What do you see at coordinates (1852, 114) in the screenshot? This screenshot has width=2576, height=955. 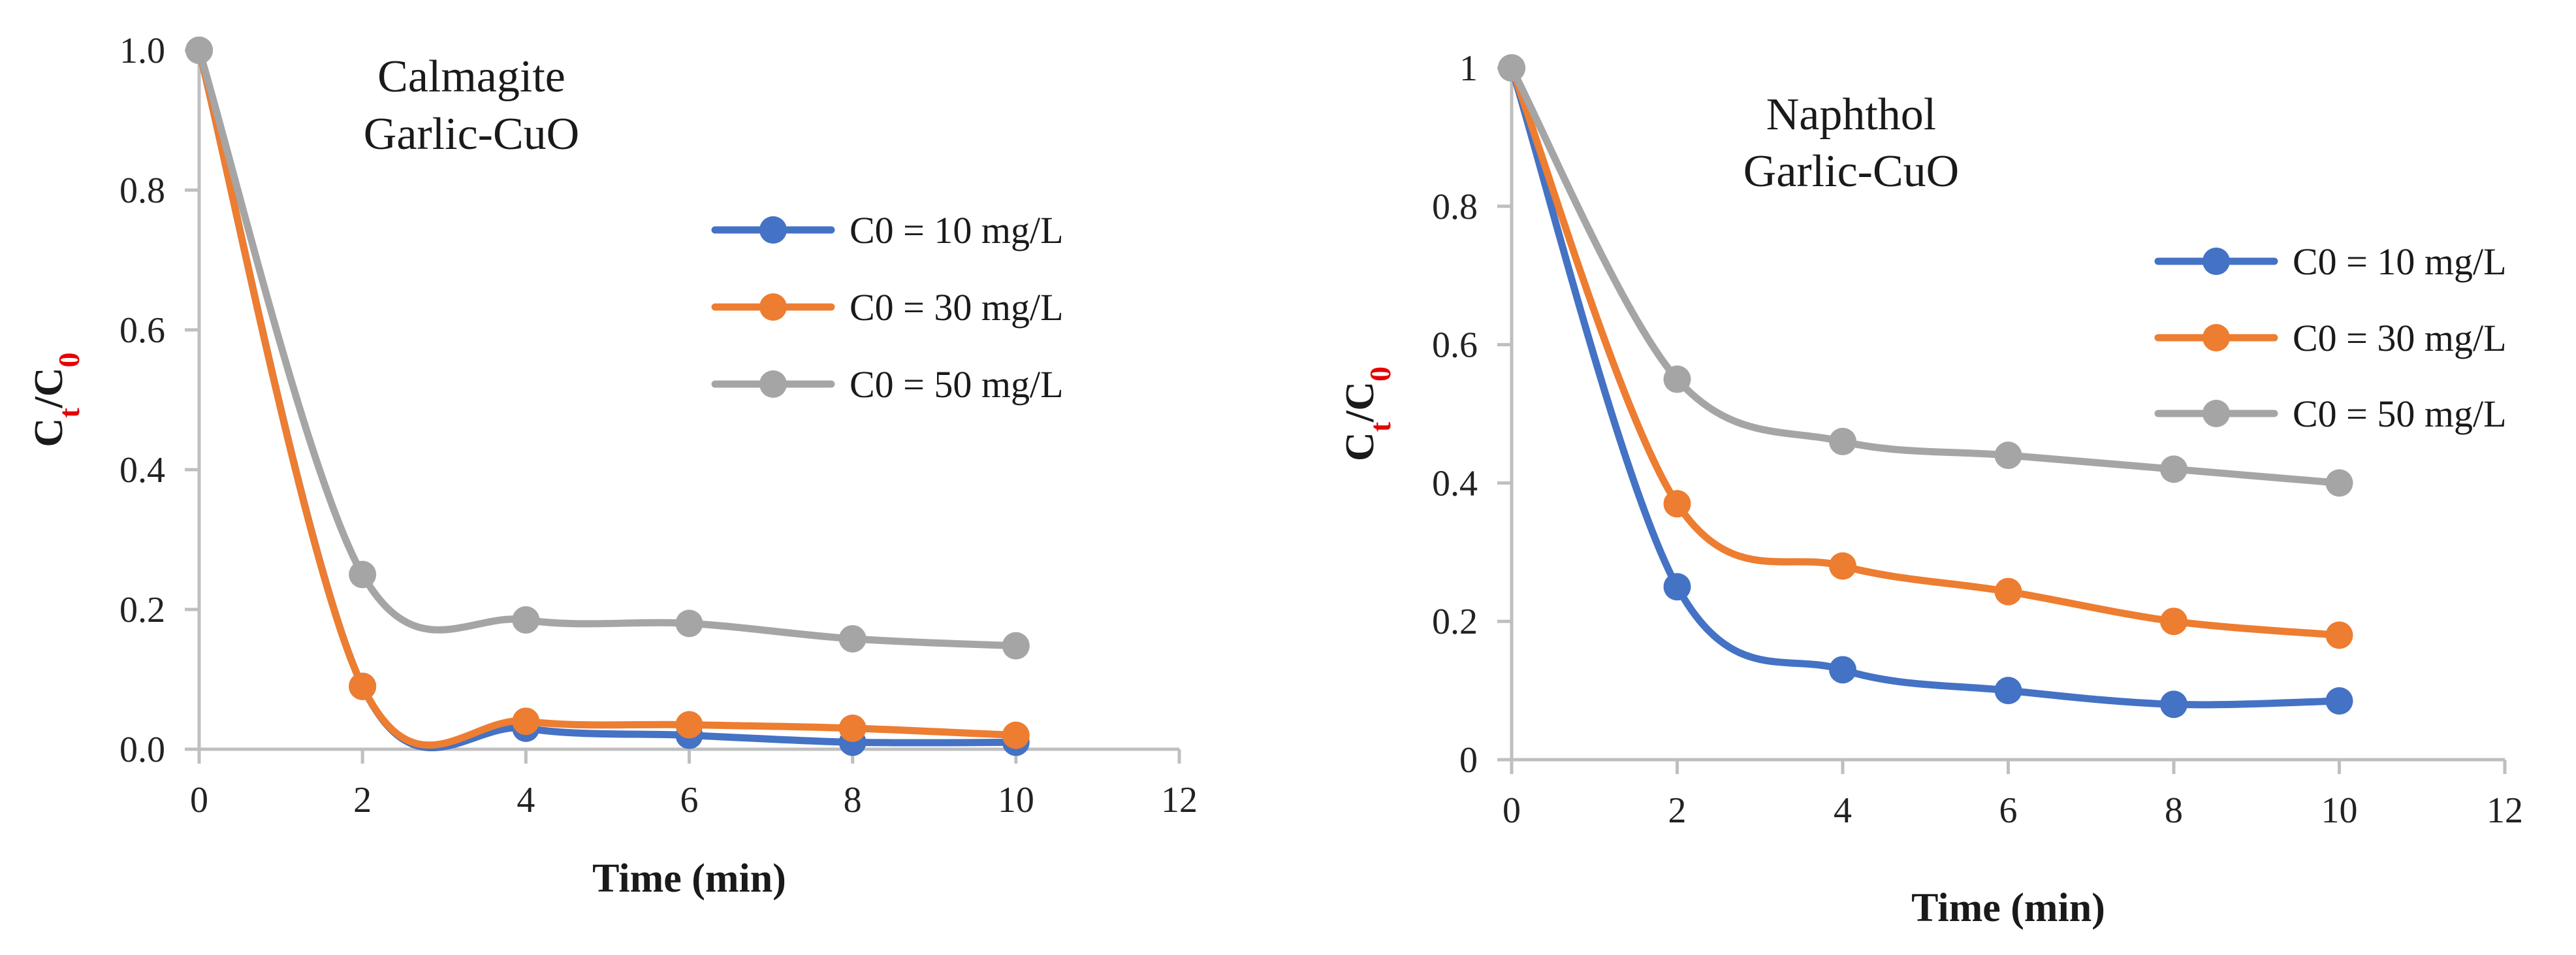 I see `chart-title-line: Naphthol` at bounding box center [1852, 114].